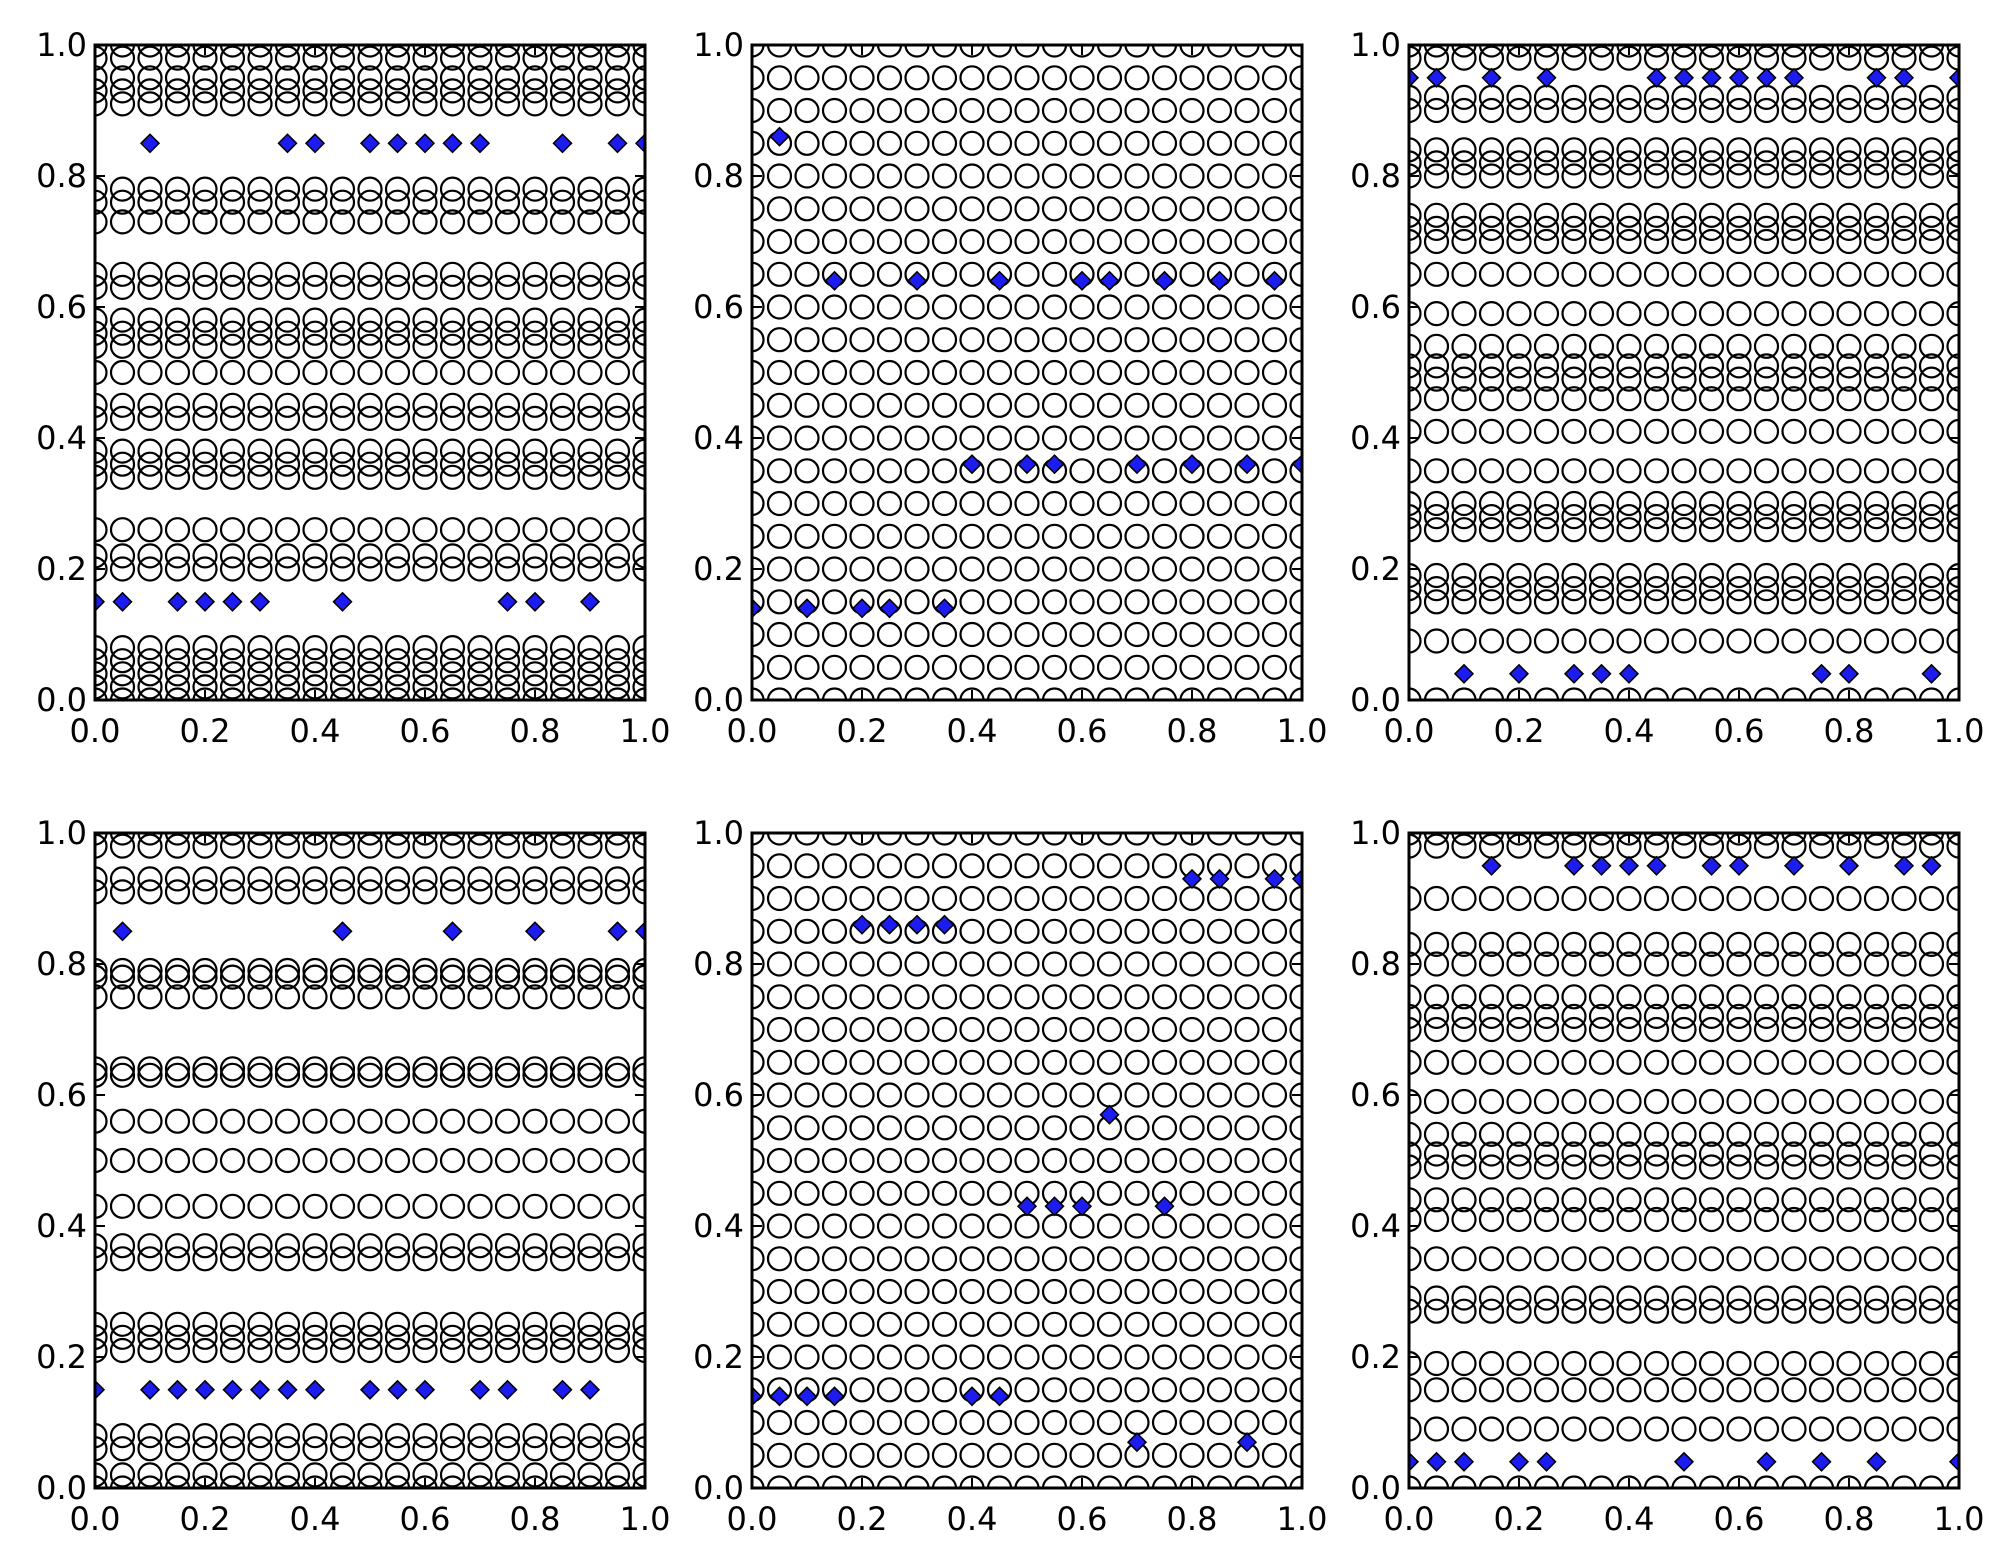 The height and width of the screenshot is (1565, 2004). What do you see at coordinates (1684, 1160) in the screenshot?
I see `axes-frame` at bounding box center [1684, 1160].